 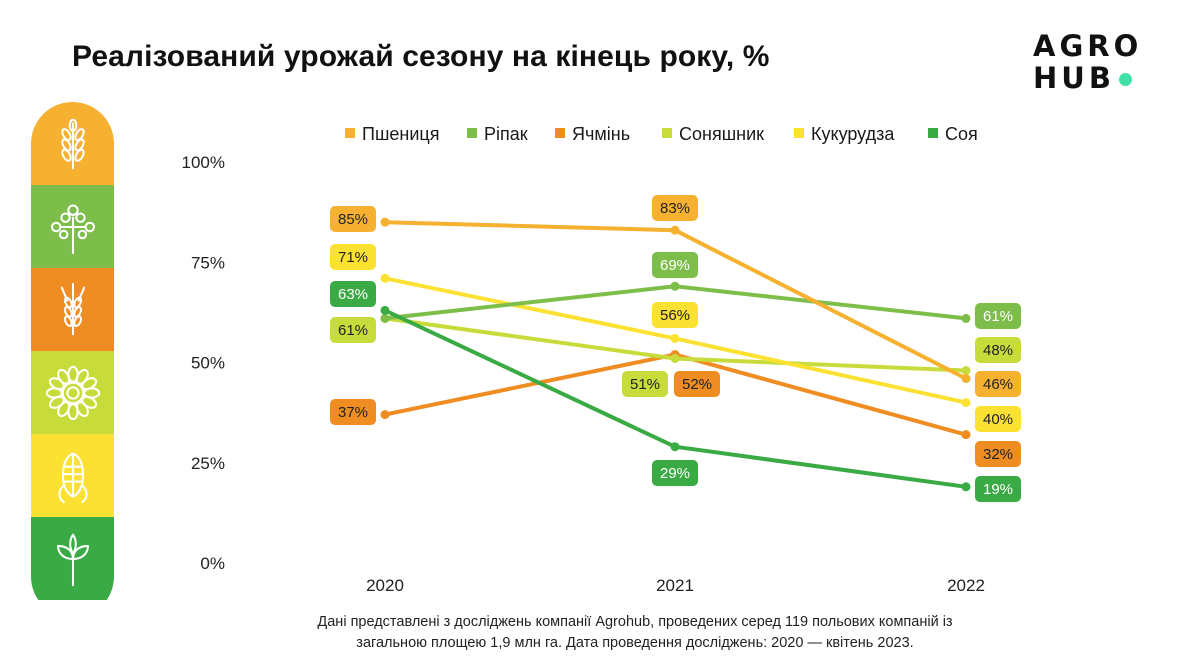 I want to click on x-tick-label: 2020, so click(x=385, y=585).